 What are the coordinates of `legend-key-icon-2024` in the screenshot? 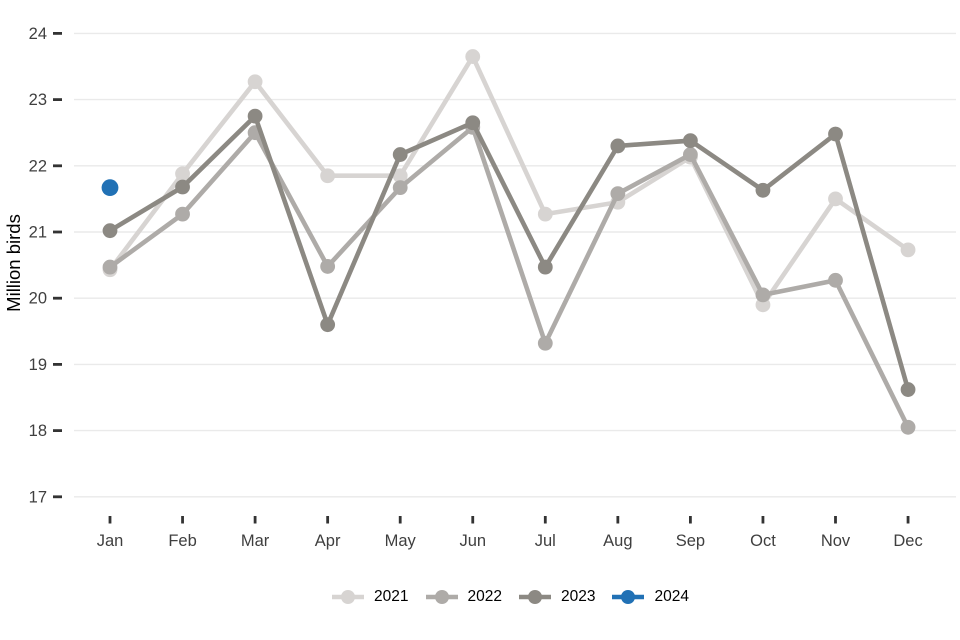 It's located at (628, 597).